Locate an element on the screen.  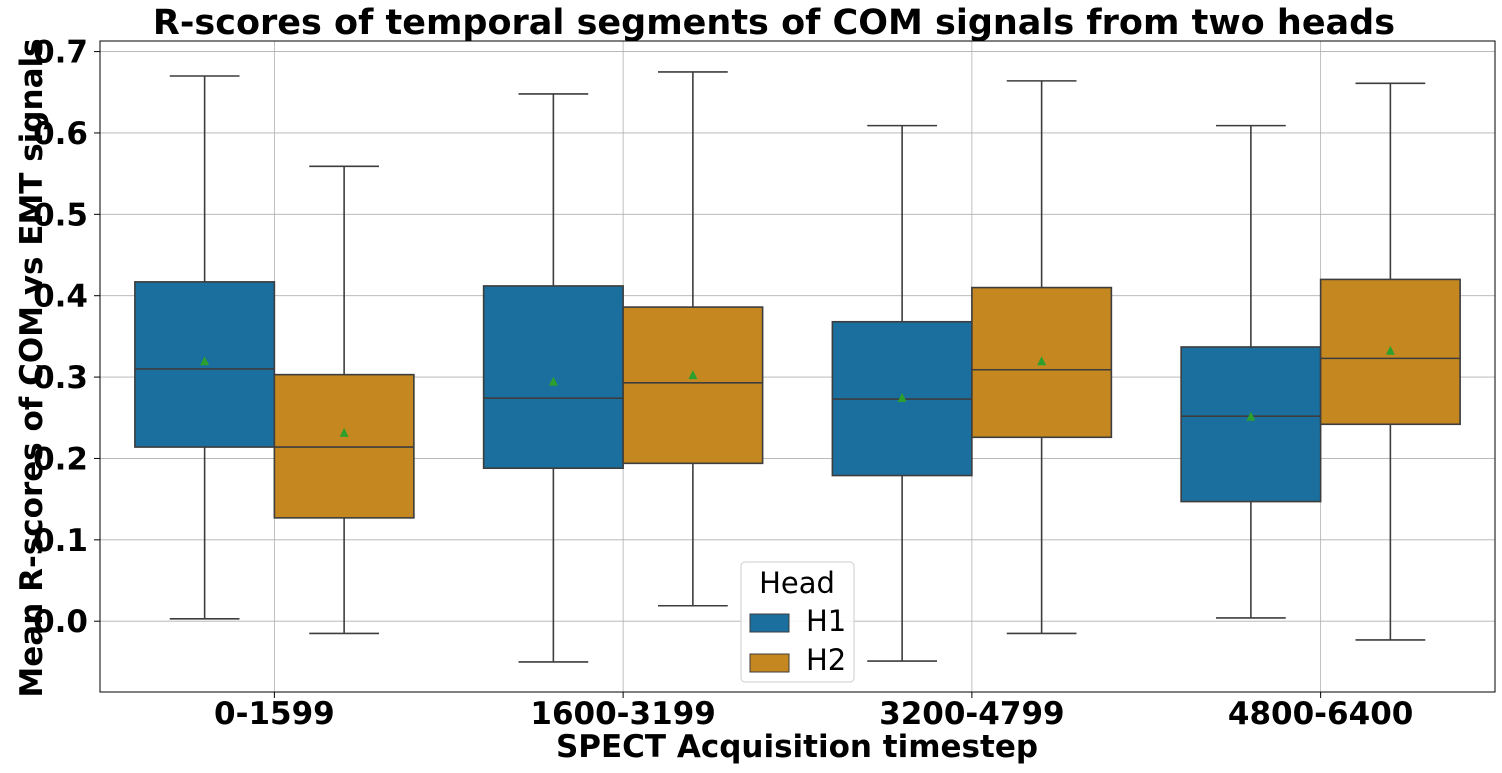
legend-label-h1: H1 is located at coordinates (826, 621).